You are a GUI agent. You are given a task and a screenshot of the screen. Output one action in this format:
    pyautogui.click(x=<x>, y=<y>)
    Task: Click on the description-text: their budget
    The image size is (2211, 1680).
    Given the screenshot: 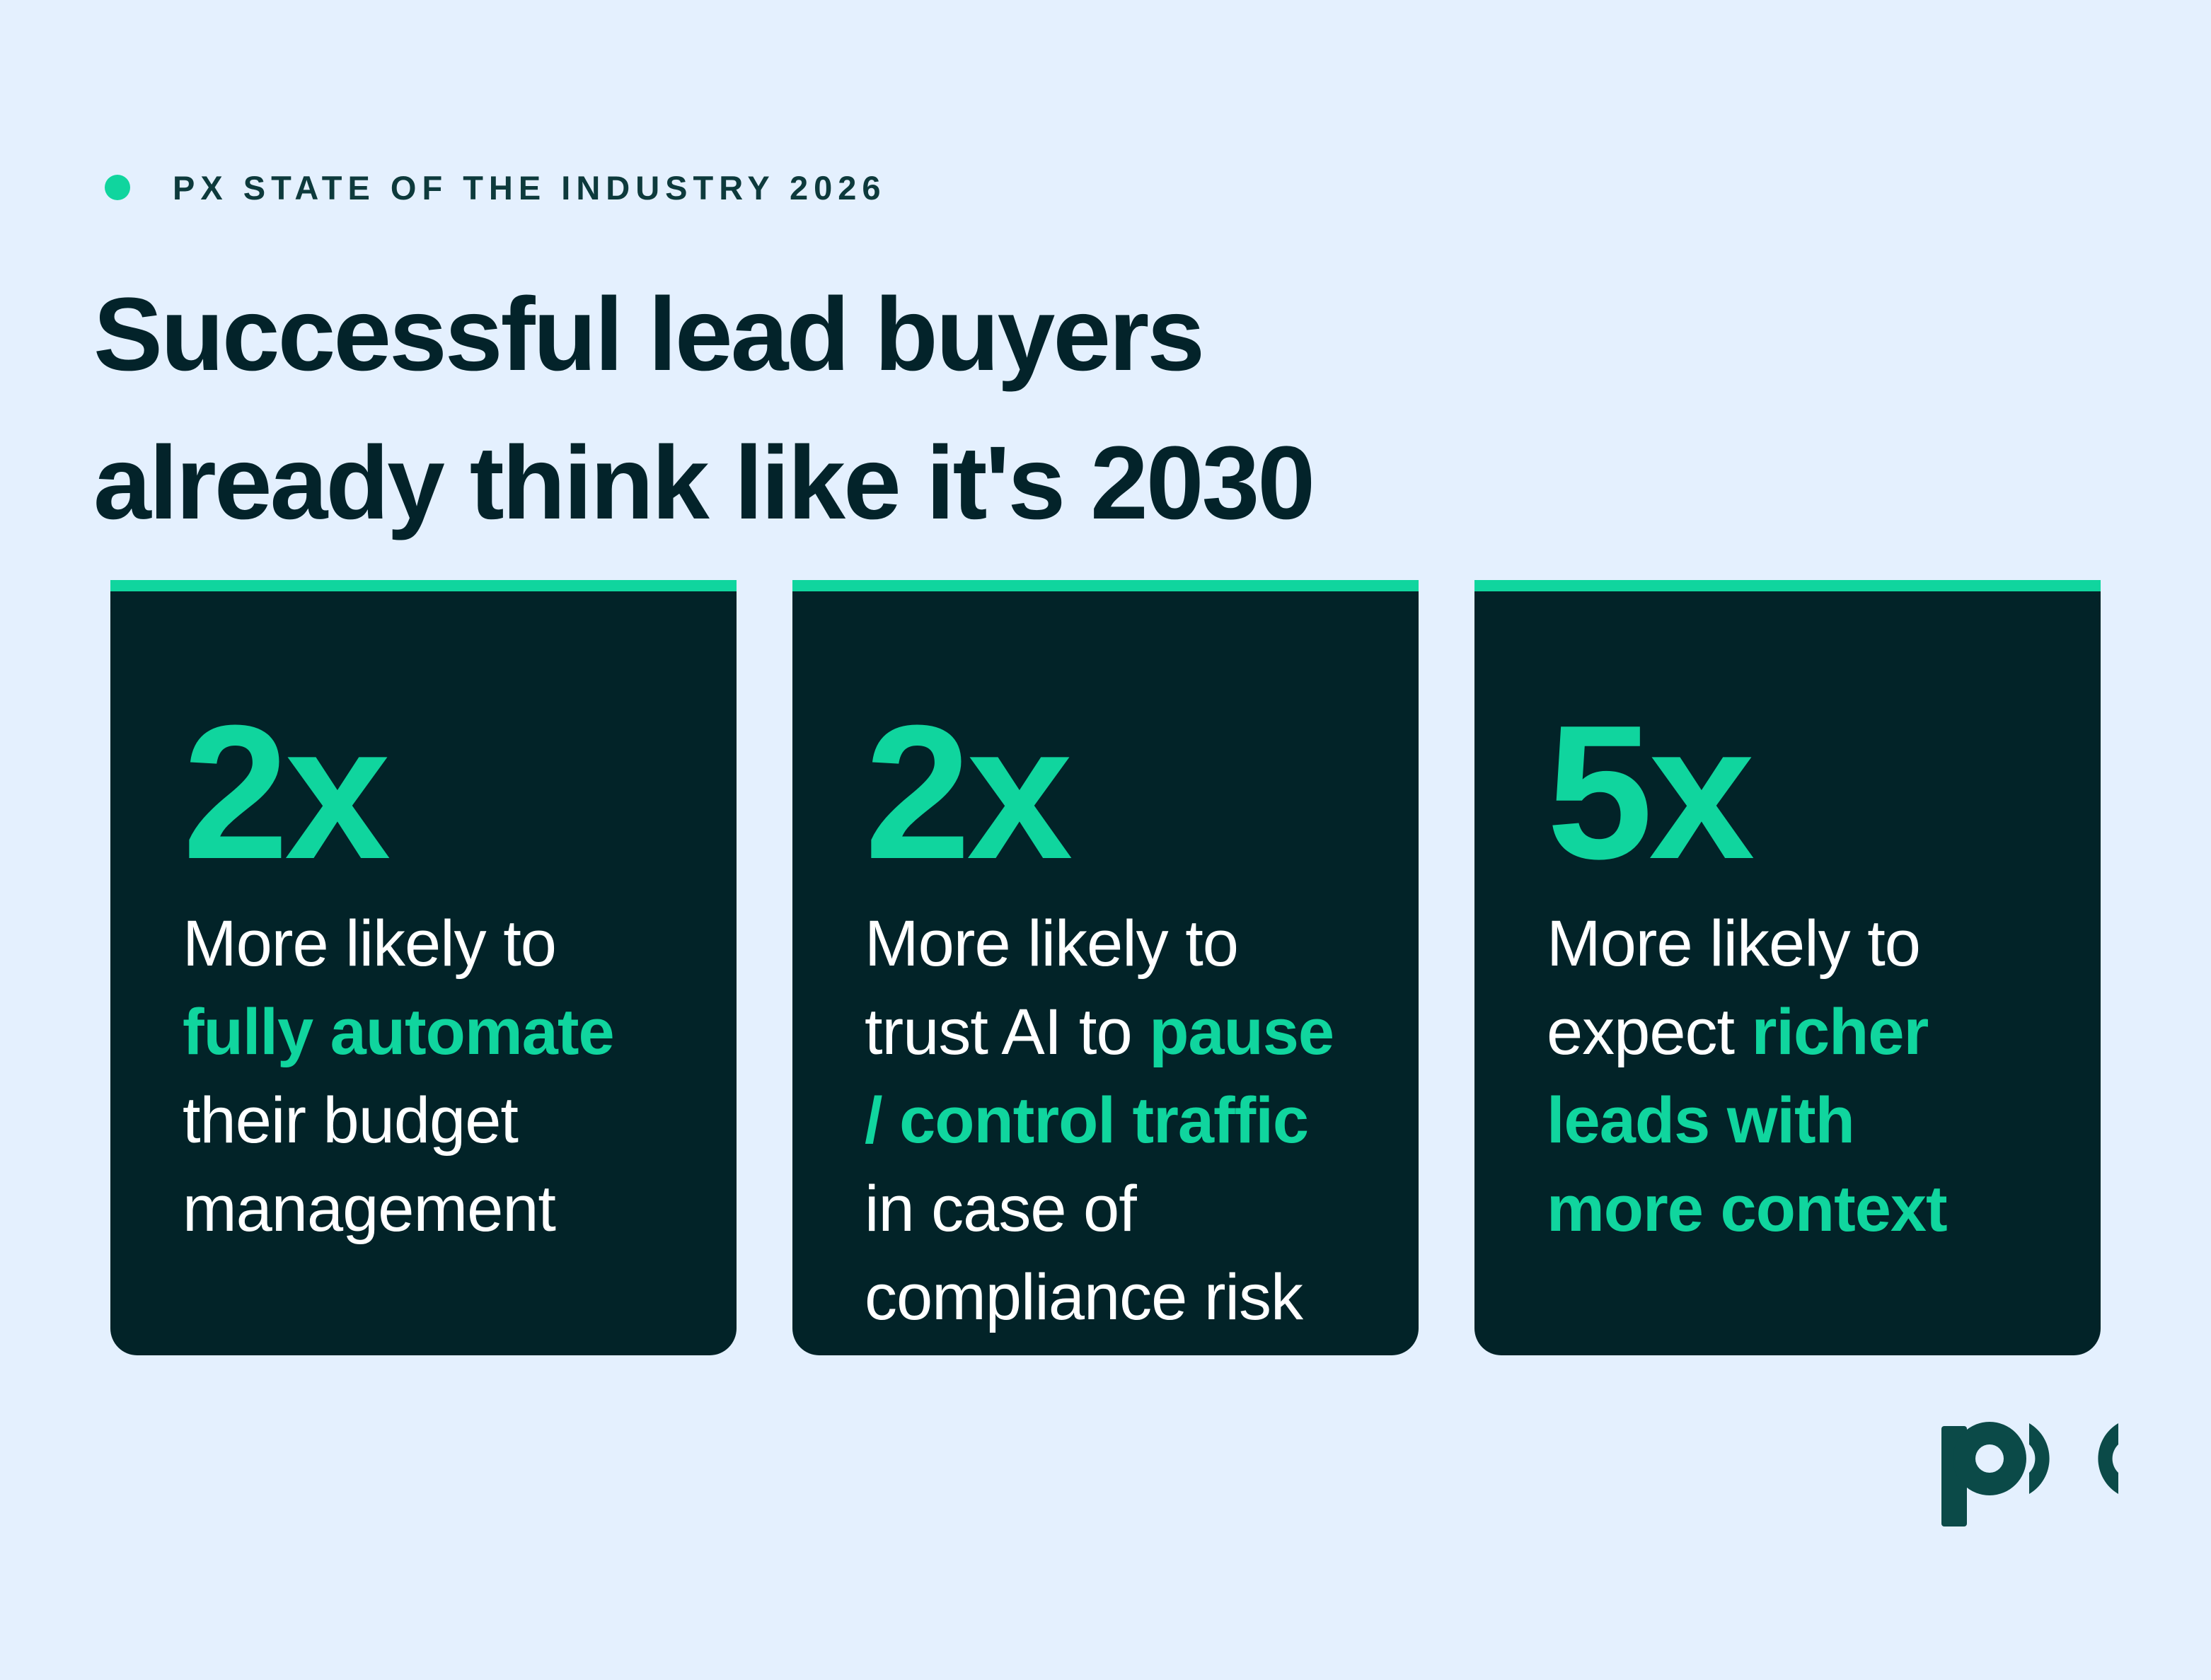 What is the action you would take?
    pyautogui.click(x=351, y=1120)
    